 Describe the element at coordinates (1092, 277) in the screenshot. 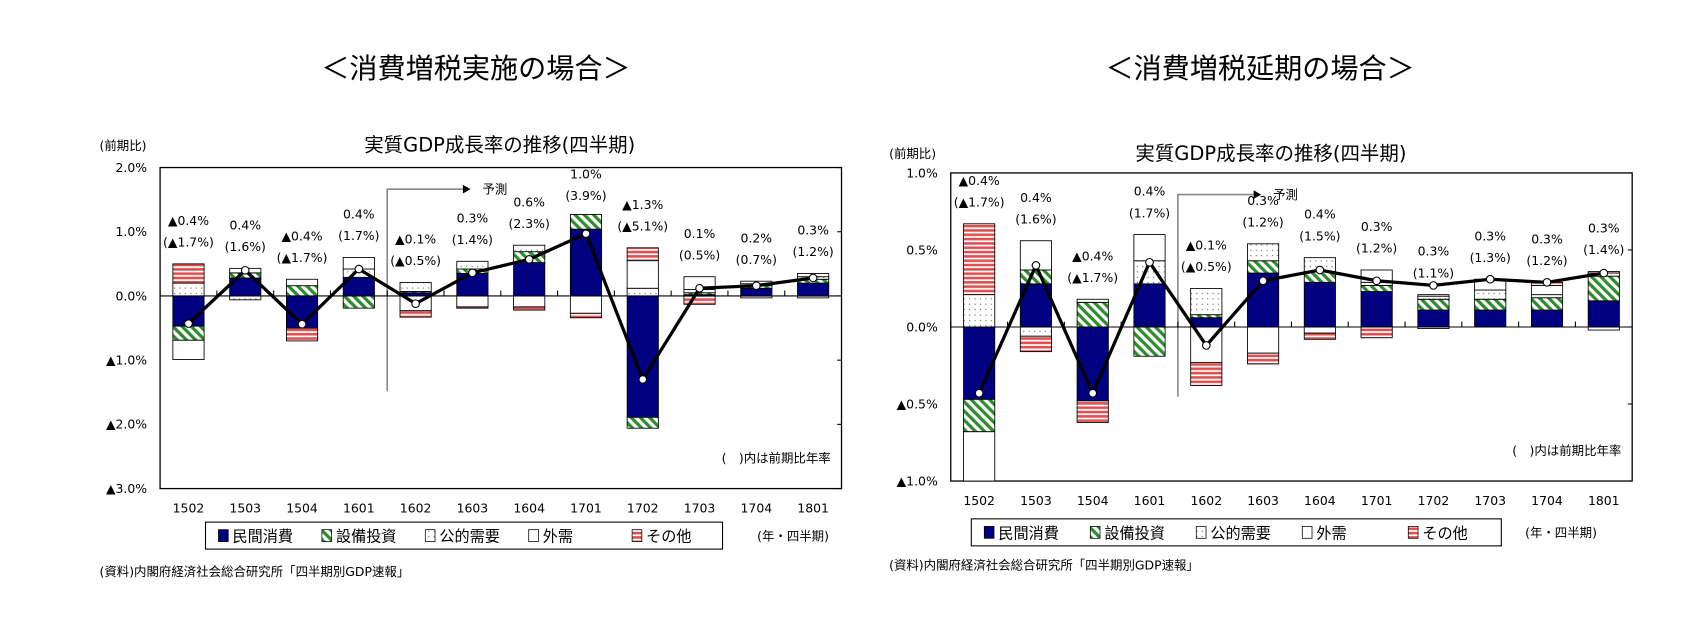

I see `label-annualized: (▲1.7%)` at that location.